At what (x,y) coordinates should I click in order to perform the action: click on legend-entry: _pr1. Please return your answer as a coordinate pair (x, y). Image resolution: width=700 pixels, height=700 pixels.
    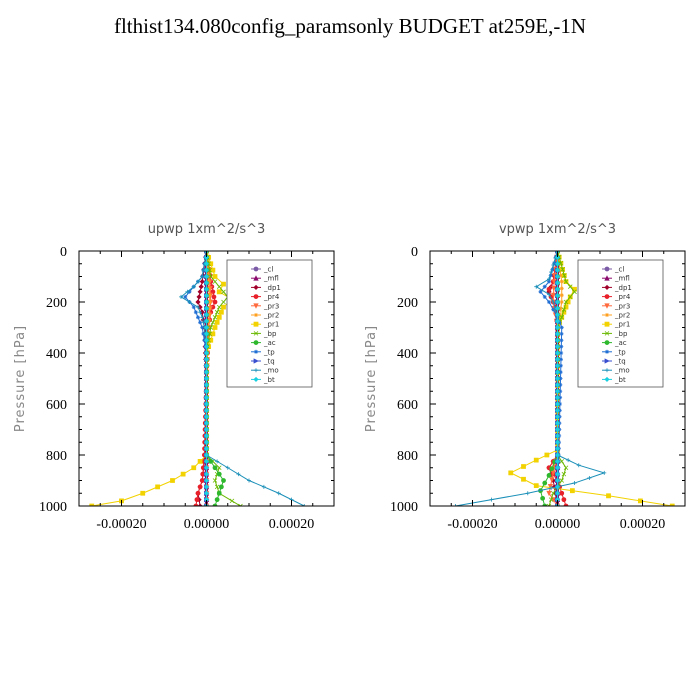
    Looking at the image, I should click on (616, 325).